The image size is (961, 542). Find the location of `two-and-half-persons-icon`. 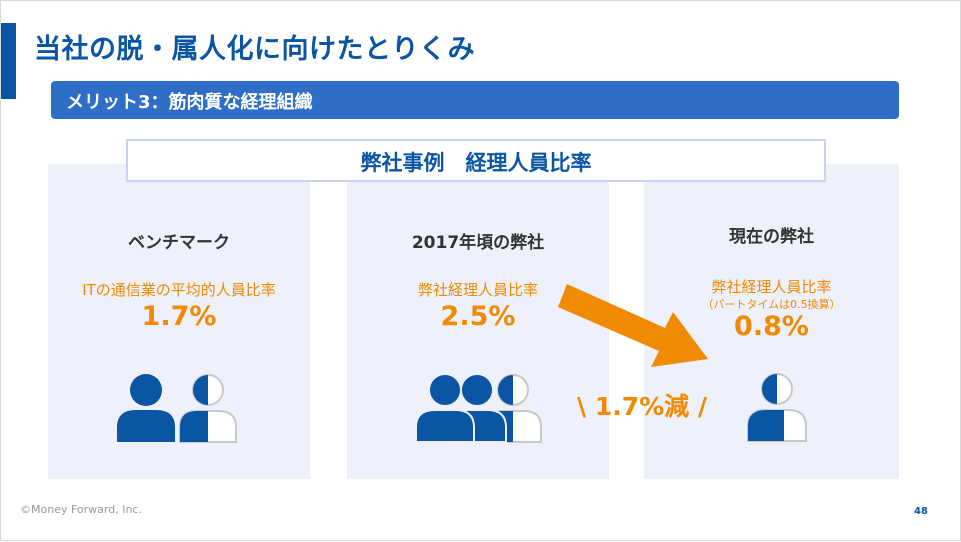

two-and-half-persons-icon is located at coordinates (478, 408).